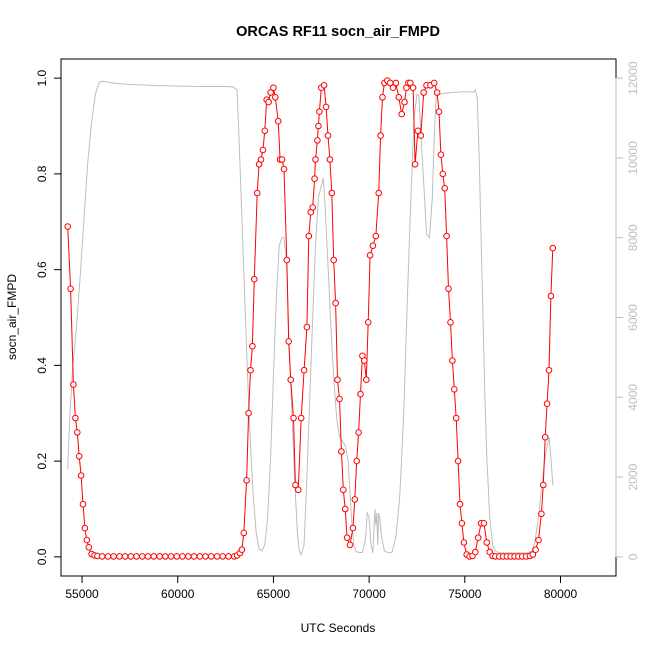  I want to click on chart-title: ORCAS RF11 socn_air_FMPD, so click(338, 32).